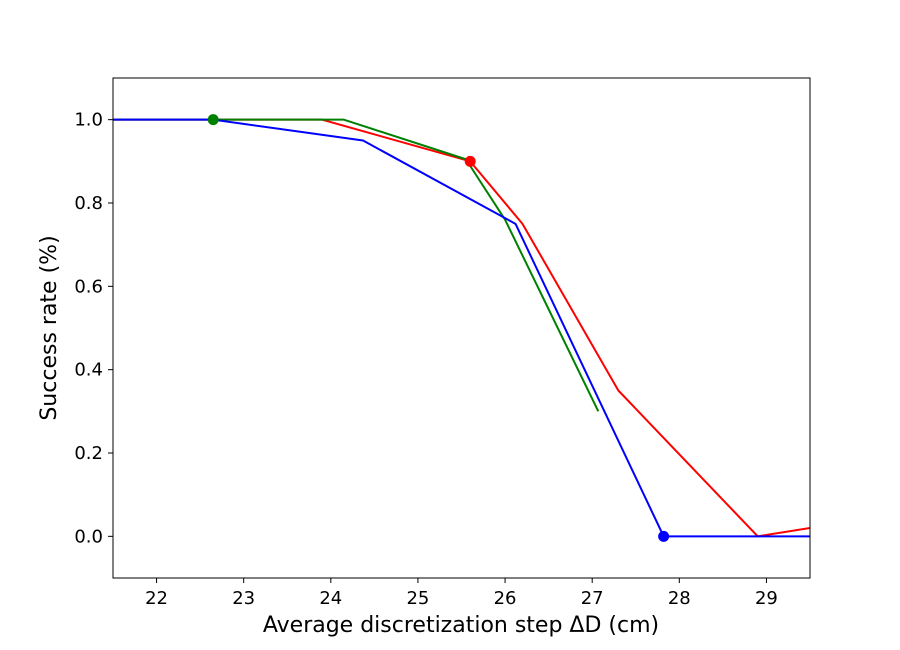  Describe the element at coordinates (88, 203) in the screenshot. I see `y-tick-label: 0.8` at that location.